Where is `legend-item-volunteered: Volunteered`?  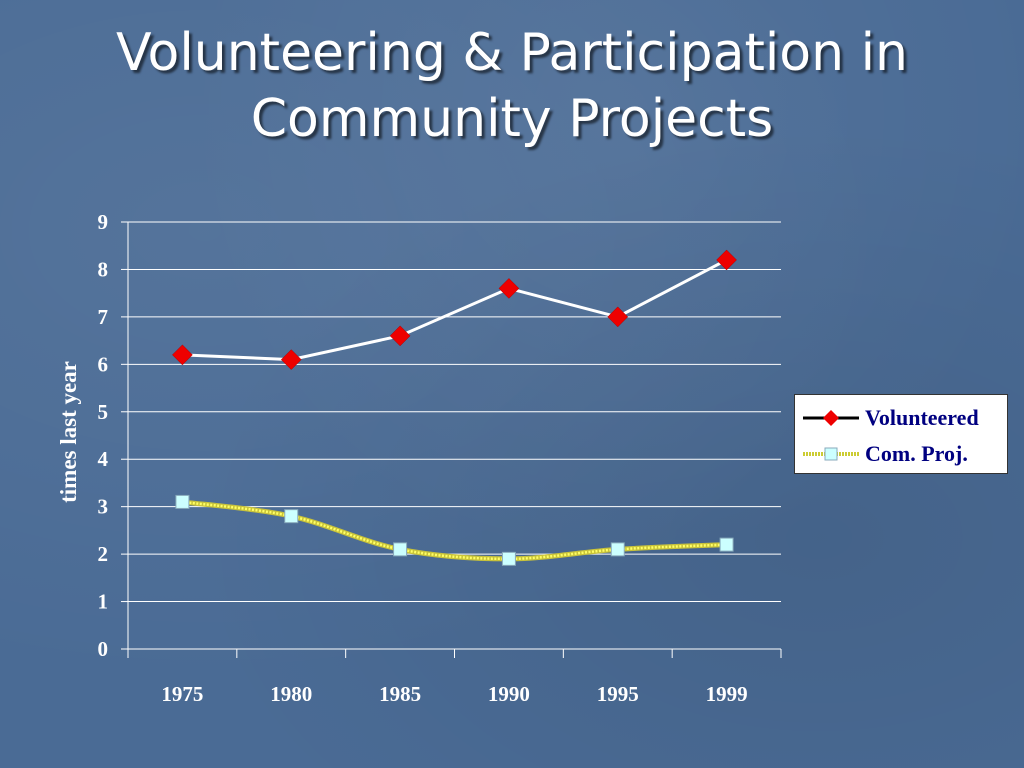 legend-item-volunteered: Volunteered is located at coordinates (890, 418).